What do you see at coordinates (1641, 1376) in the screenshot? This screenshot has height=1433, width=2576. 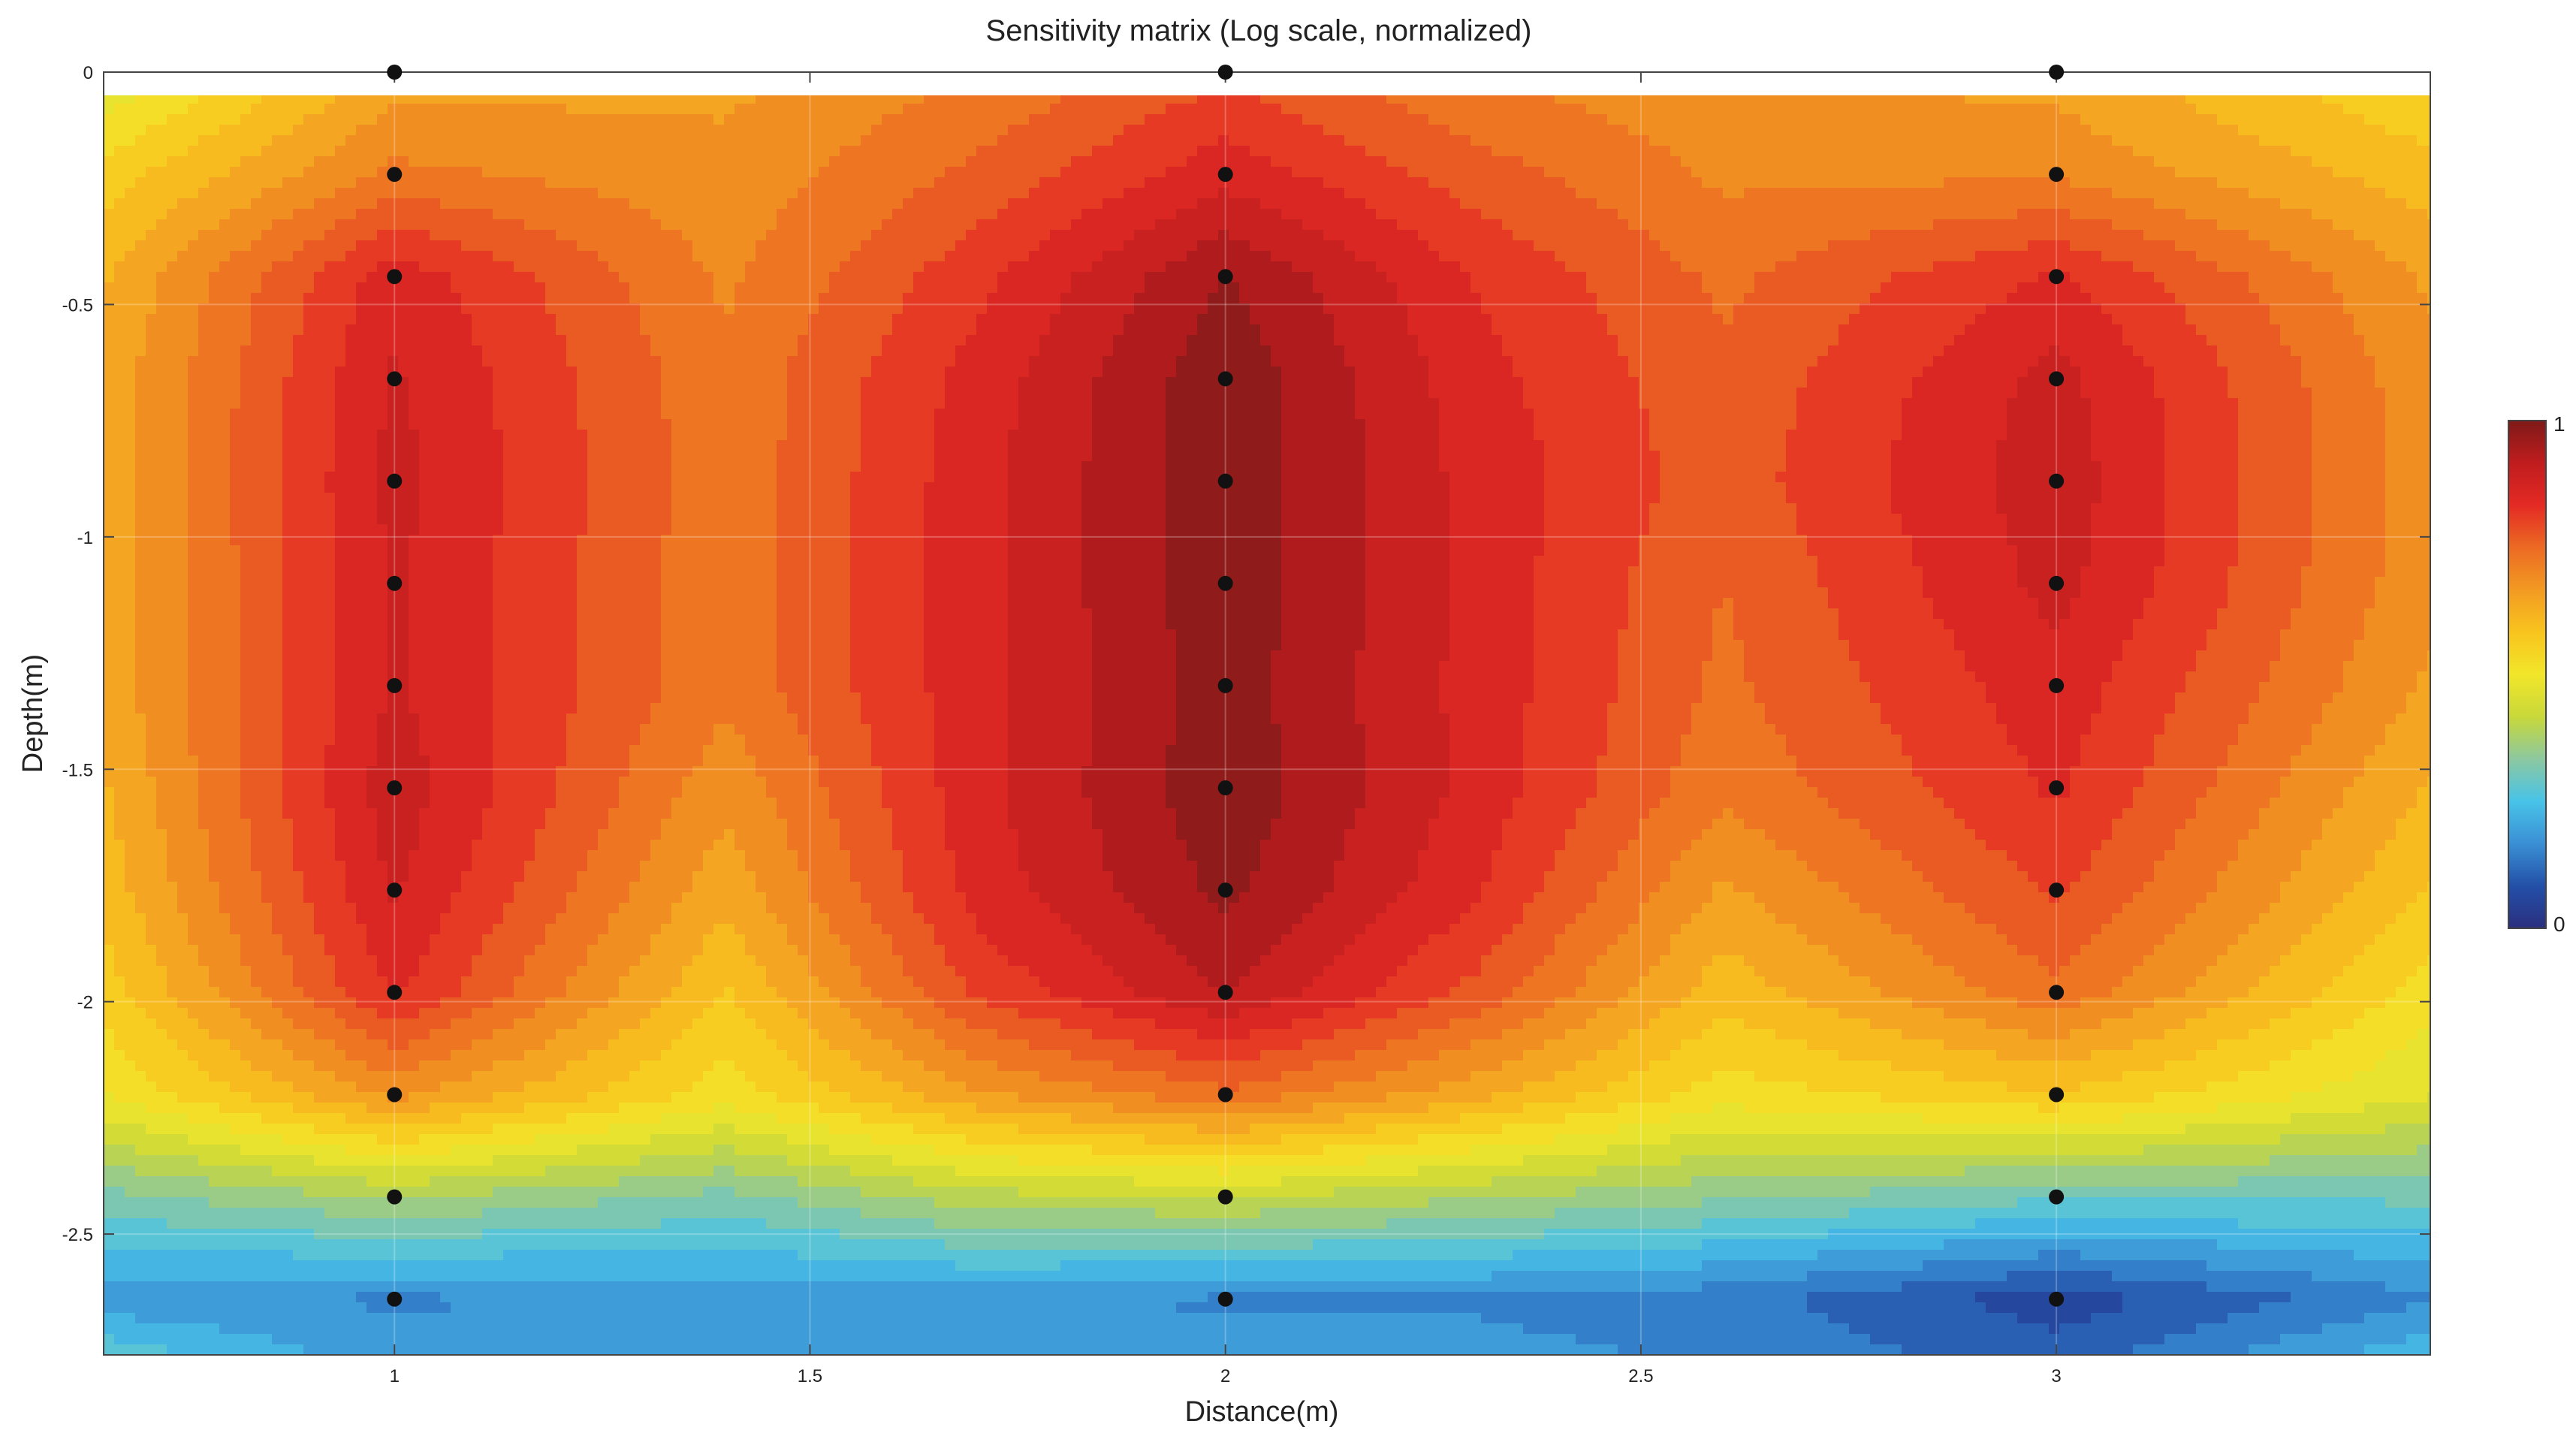 I see `x-tick-label: 2.5` at bounding box center [1641, 1376].